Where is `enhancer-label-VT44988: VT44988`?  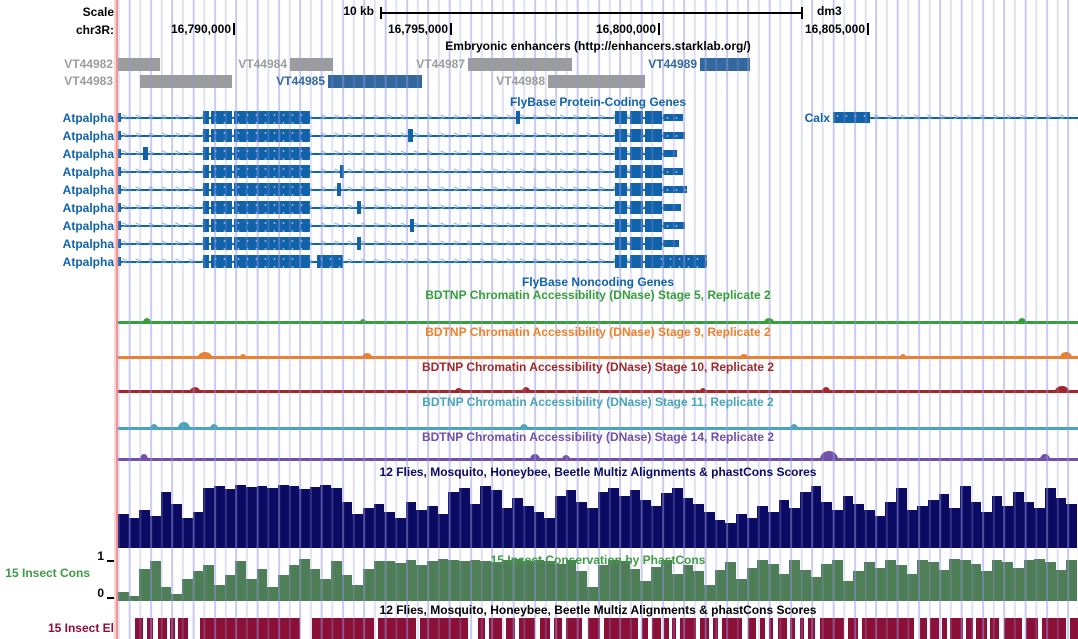
enhancer-label-VT44988: VT44988 is located at coordinates (520, 81).